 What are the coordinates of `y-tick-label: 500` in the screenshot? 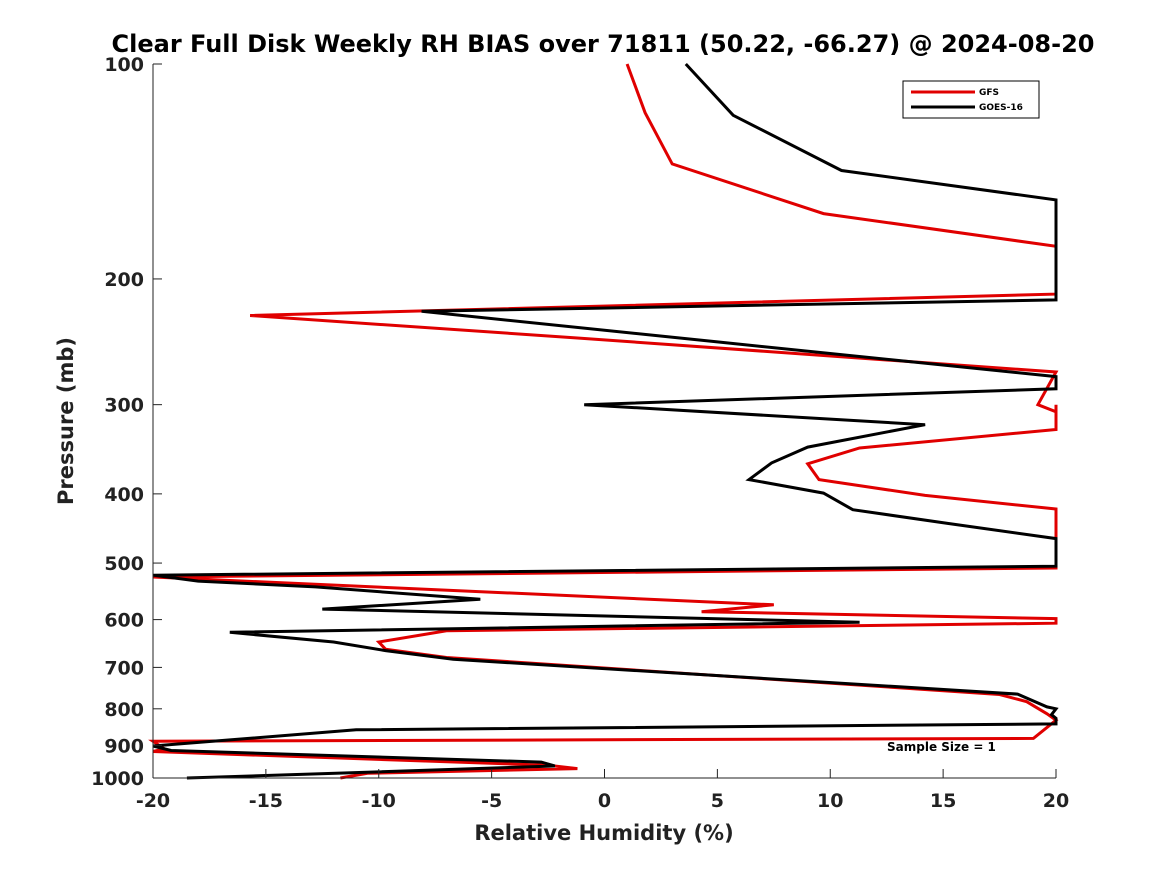 It's located at (124, 564).